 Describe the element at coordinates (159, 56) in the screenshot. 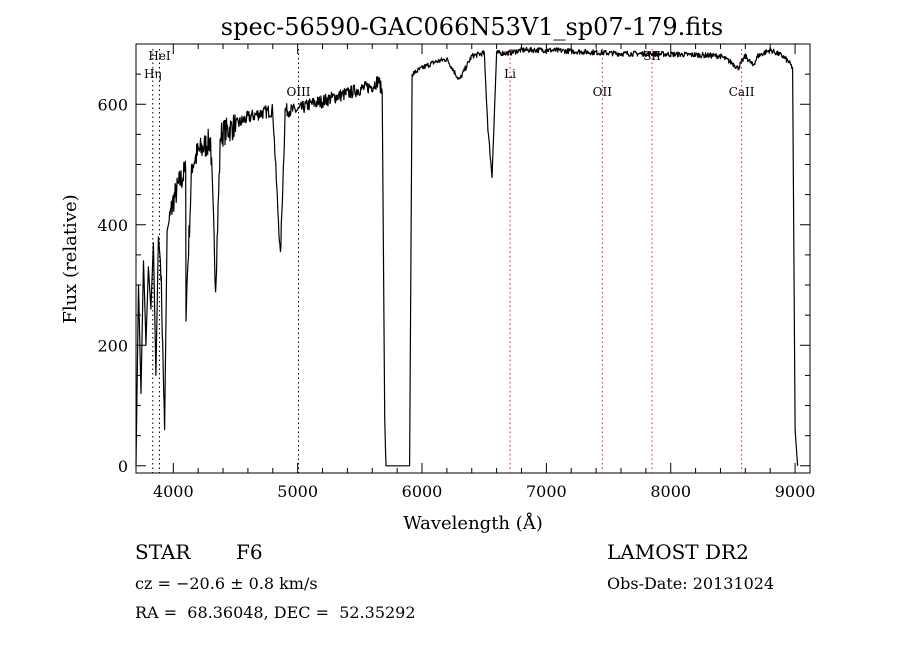

I see `spectral-line-label: HeI` at that location.